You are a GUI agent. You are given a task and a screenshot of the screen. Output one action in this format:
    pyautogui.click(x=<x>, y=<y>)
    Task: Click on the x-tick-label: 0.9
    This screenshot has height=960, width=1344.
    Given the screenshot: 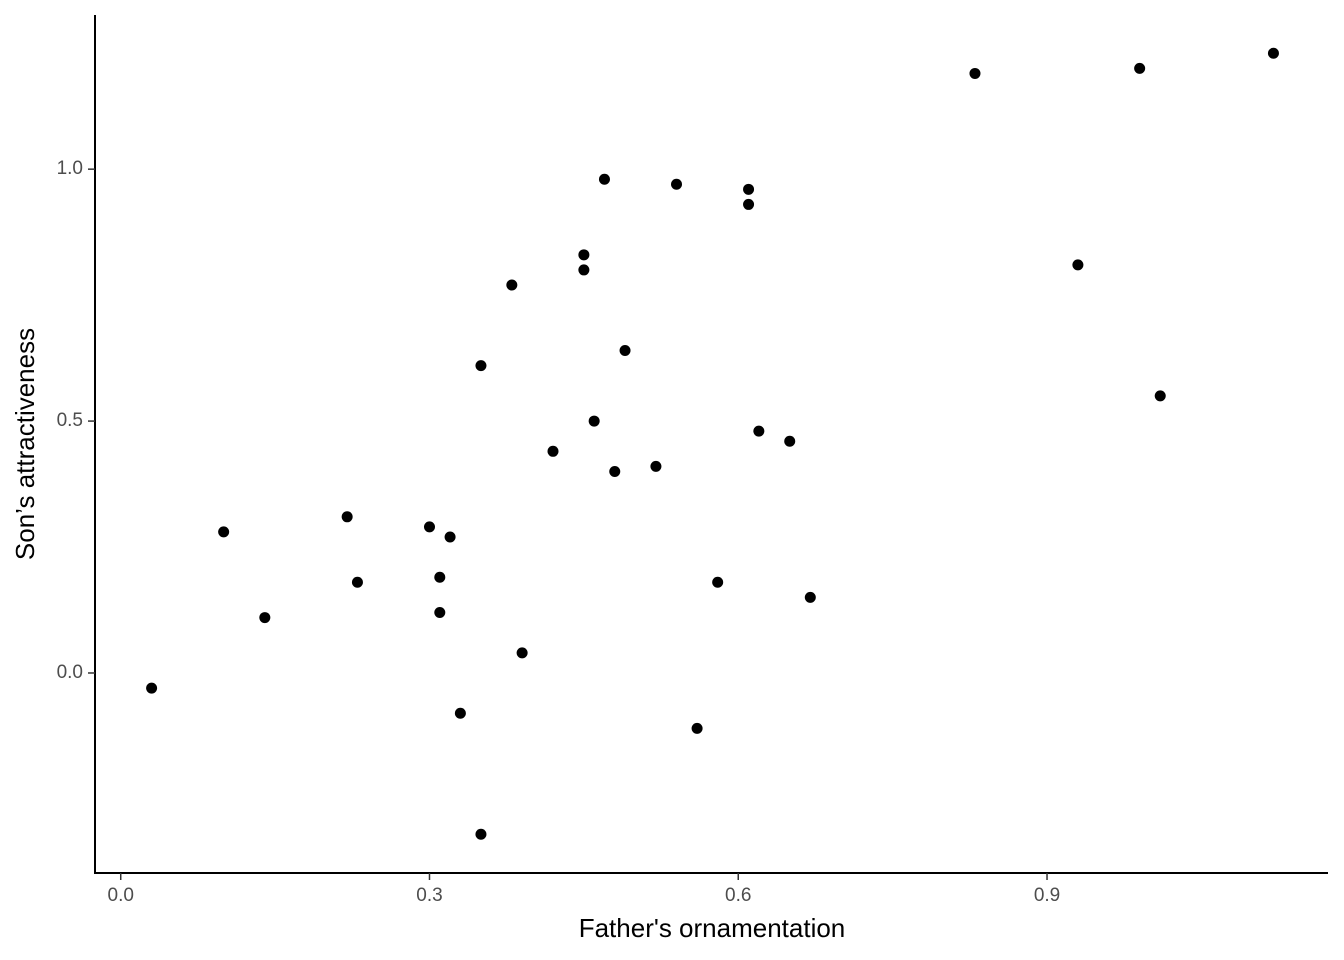 What is the action you would take?
    pyautogui.click(x=1047, y=895)
    